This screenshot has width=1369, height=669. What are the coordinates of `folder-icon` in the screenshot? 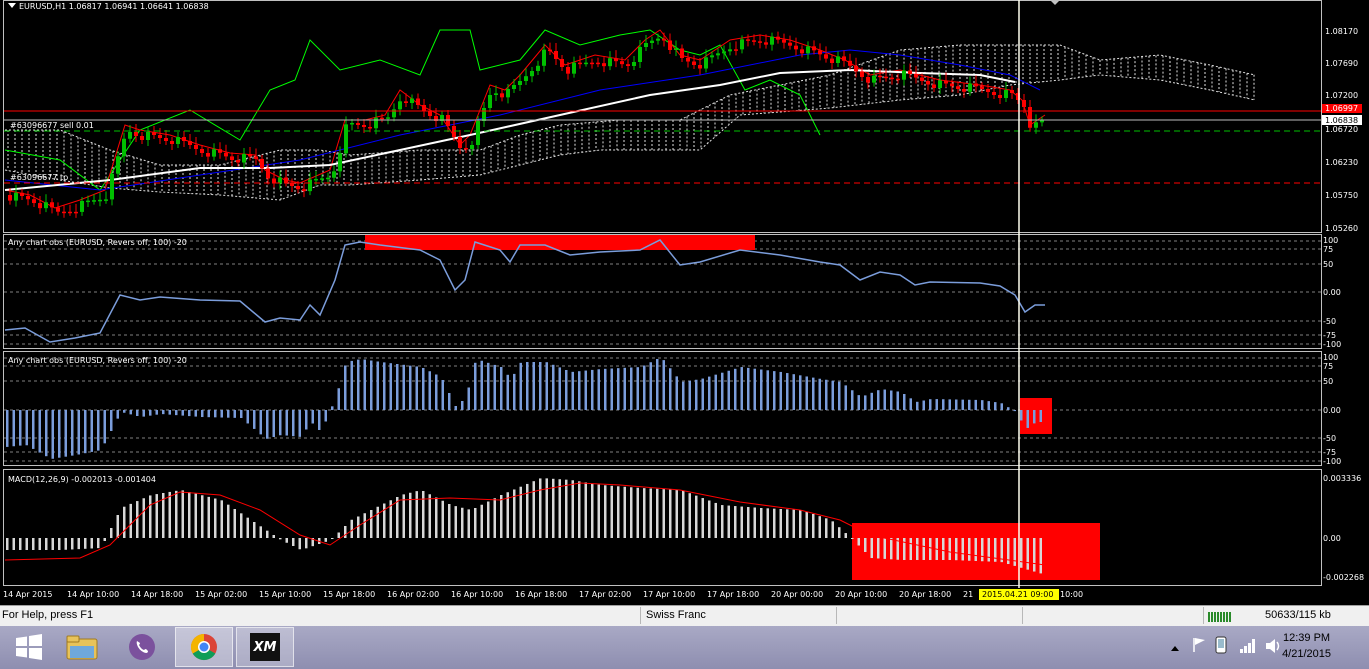 It's located at (82, 647).